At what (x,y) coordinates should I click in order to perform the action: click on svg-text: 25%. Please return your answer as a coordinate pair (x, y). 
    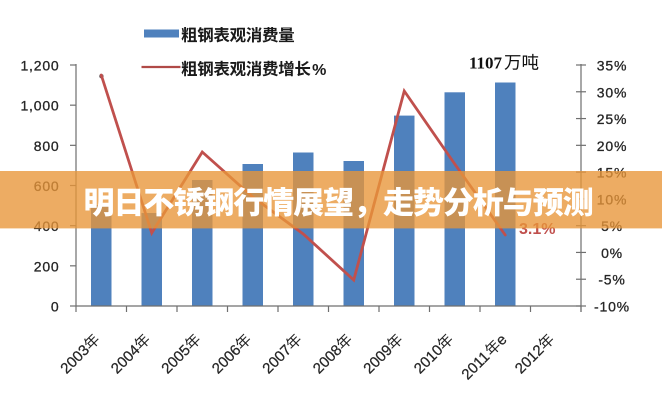
    Looking at the image, I should click on (612, 119).